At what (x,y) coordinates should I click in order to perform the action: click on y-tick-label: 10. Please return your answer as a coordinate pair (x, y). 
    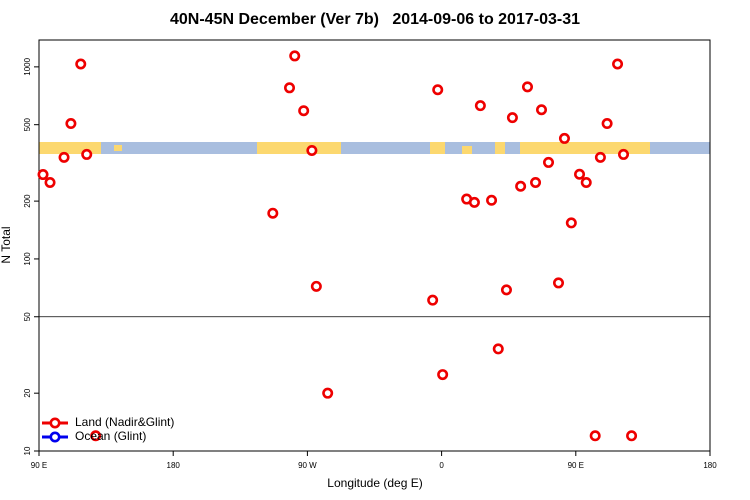
    Looking at the image, I should click on (27, 450).